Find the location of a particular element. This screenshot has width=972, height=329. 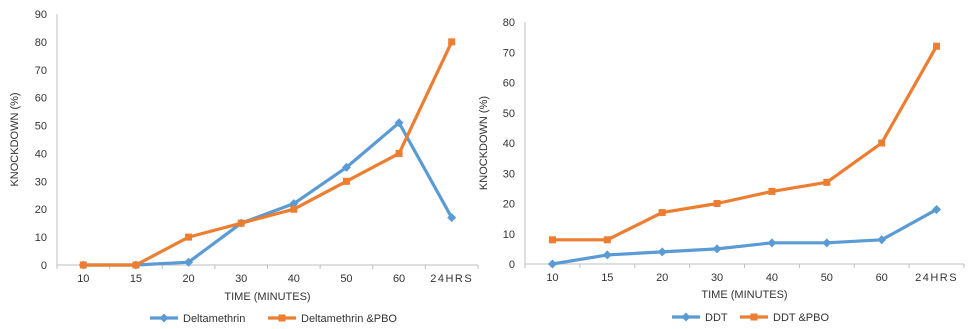

legend-label: DDT is located at coordinates (716, 318).